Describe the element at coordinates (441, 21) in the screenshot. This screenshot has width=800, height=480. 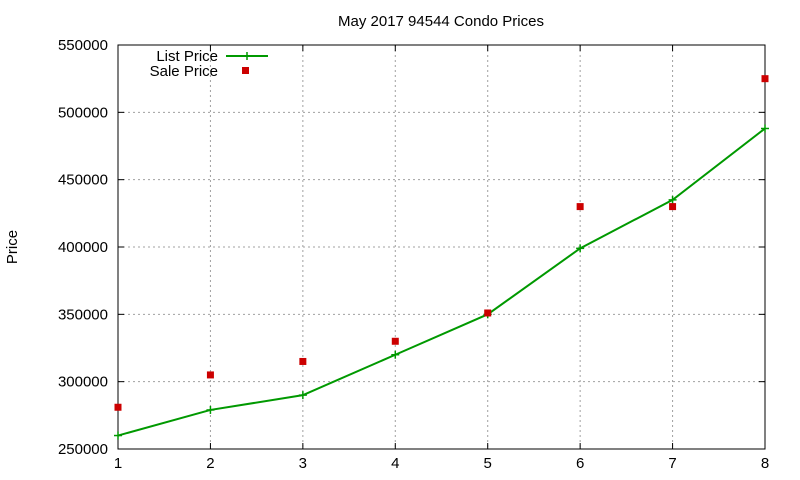
I see `chart-title: May 2017 94544 Condo Prices` at that location.